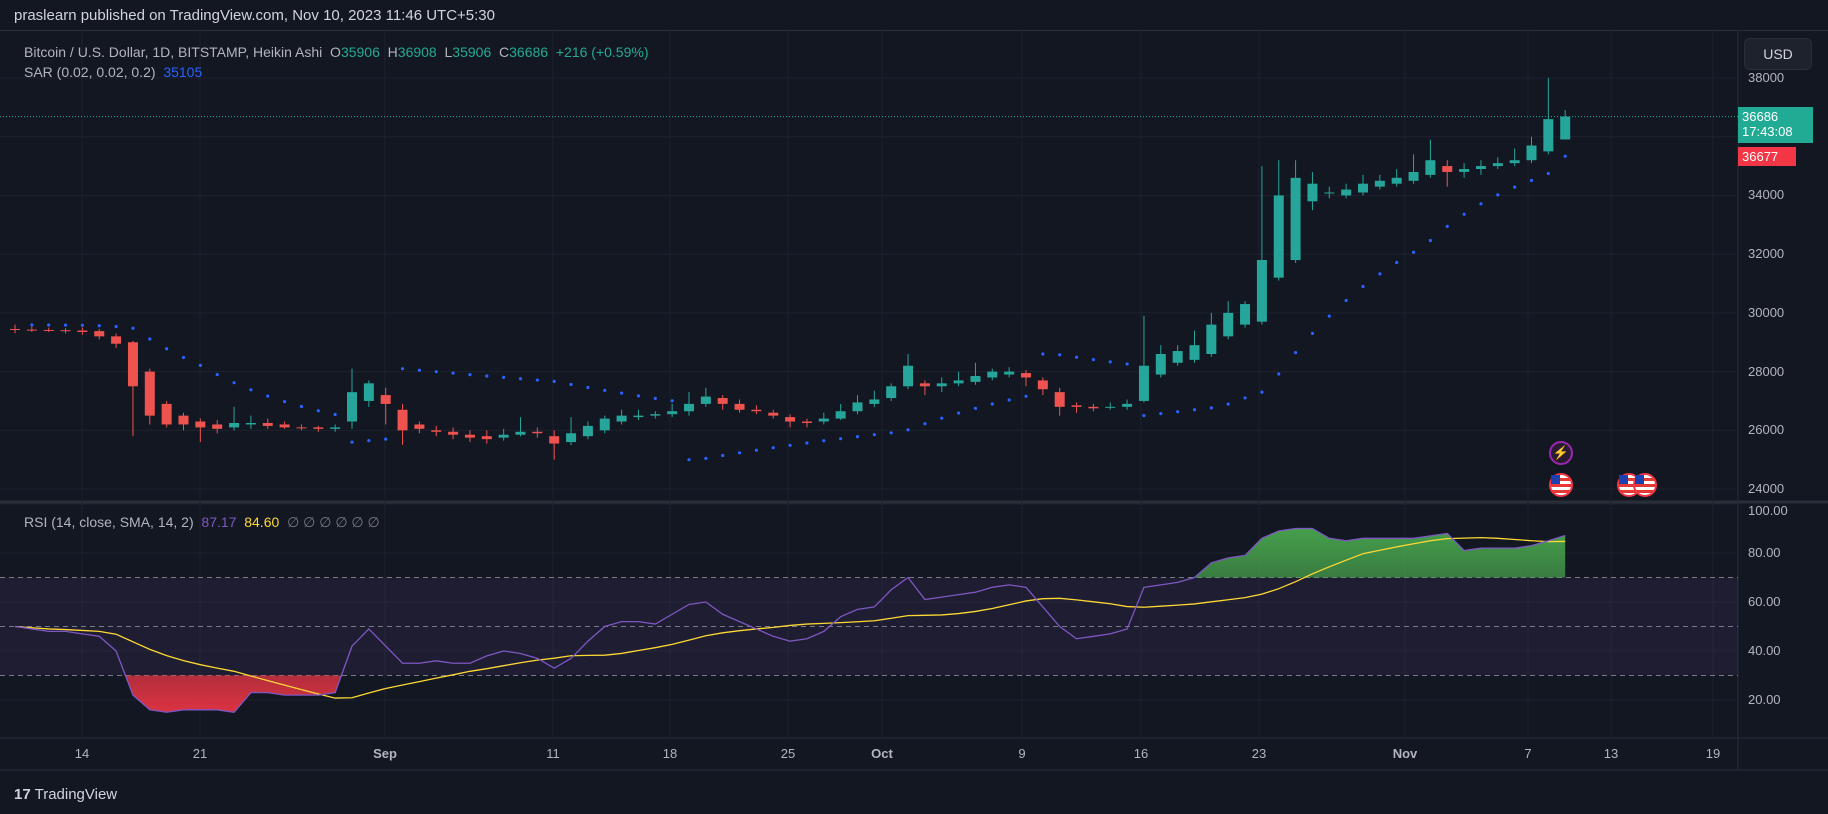 The image size is (1828, 814). I want to click on sar-label: SAR (0.02, 0.02, 0.2), so click(90, 72).